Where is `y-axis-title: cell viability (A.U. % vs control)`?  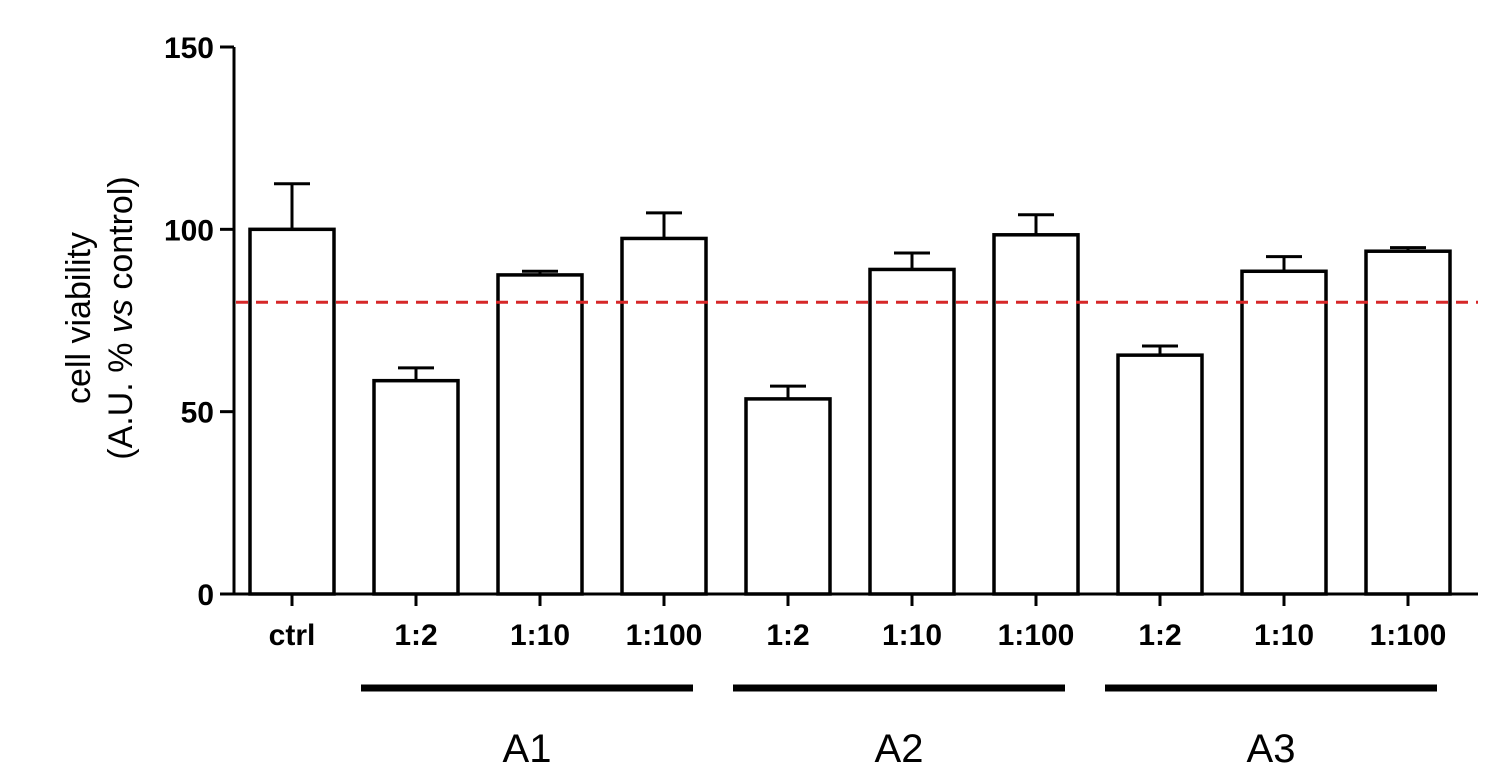
y-axis-title: cell viability (A.U. % vs control) is located at coordinates (100, 317).